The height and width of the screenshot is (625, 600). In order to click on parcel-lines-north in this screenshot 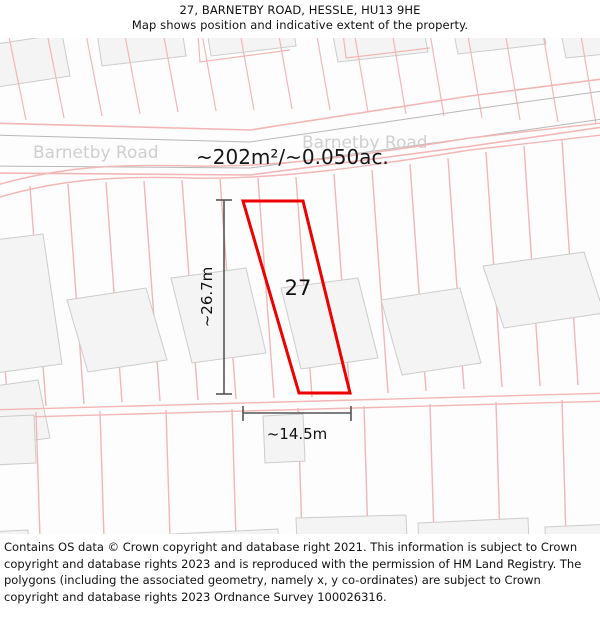, I will do `click(302, 81)`.